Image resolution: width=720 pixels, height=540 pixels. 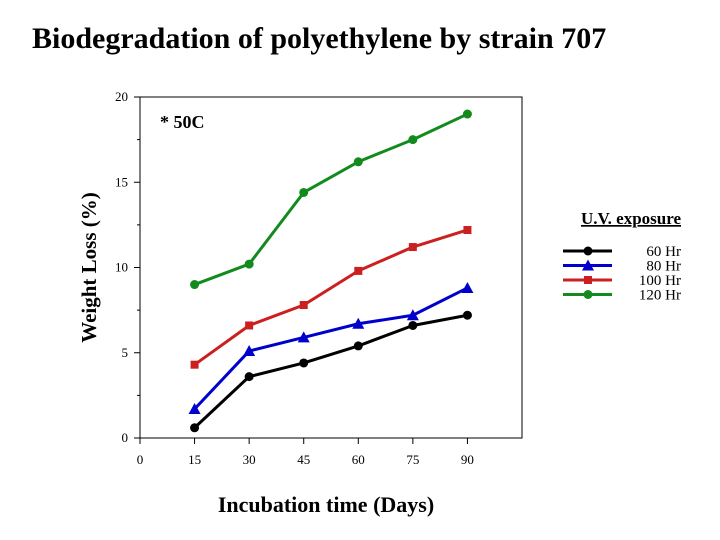 I want to click on x-tick-label: 15, so click(x=194, y=459).